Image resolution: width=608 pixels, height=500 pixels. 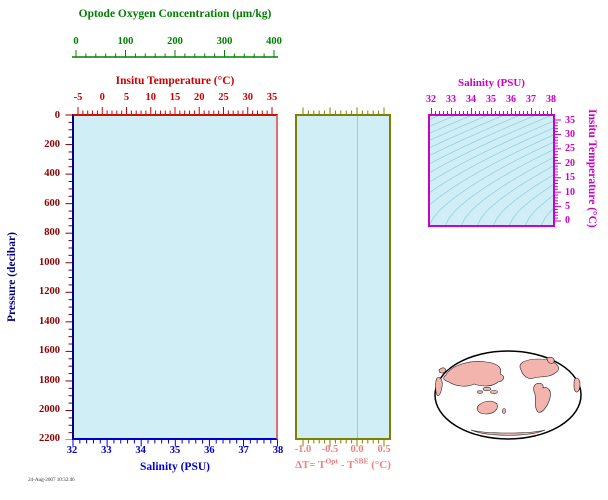 What do you see at coordinates (343, 443) in the screenshot?
I see `delta-t-bottom-ticks` at bounding box center [343, 443].